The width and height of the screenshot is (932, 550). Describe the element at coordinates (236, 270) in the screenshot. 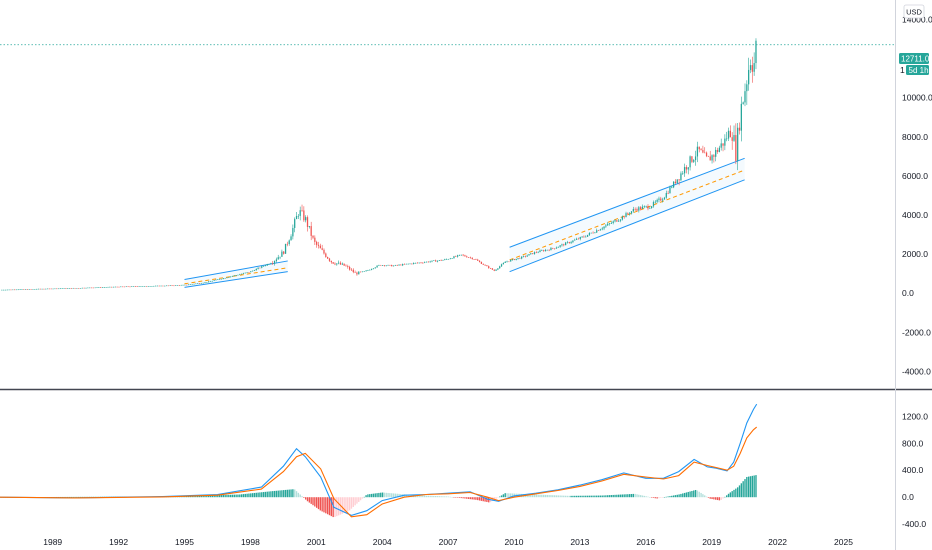

I see `channel-1-upper-line` at that location.